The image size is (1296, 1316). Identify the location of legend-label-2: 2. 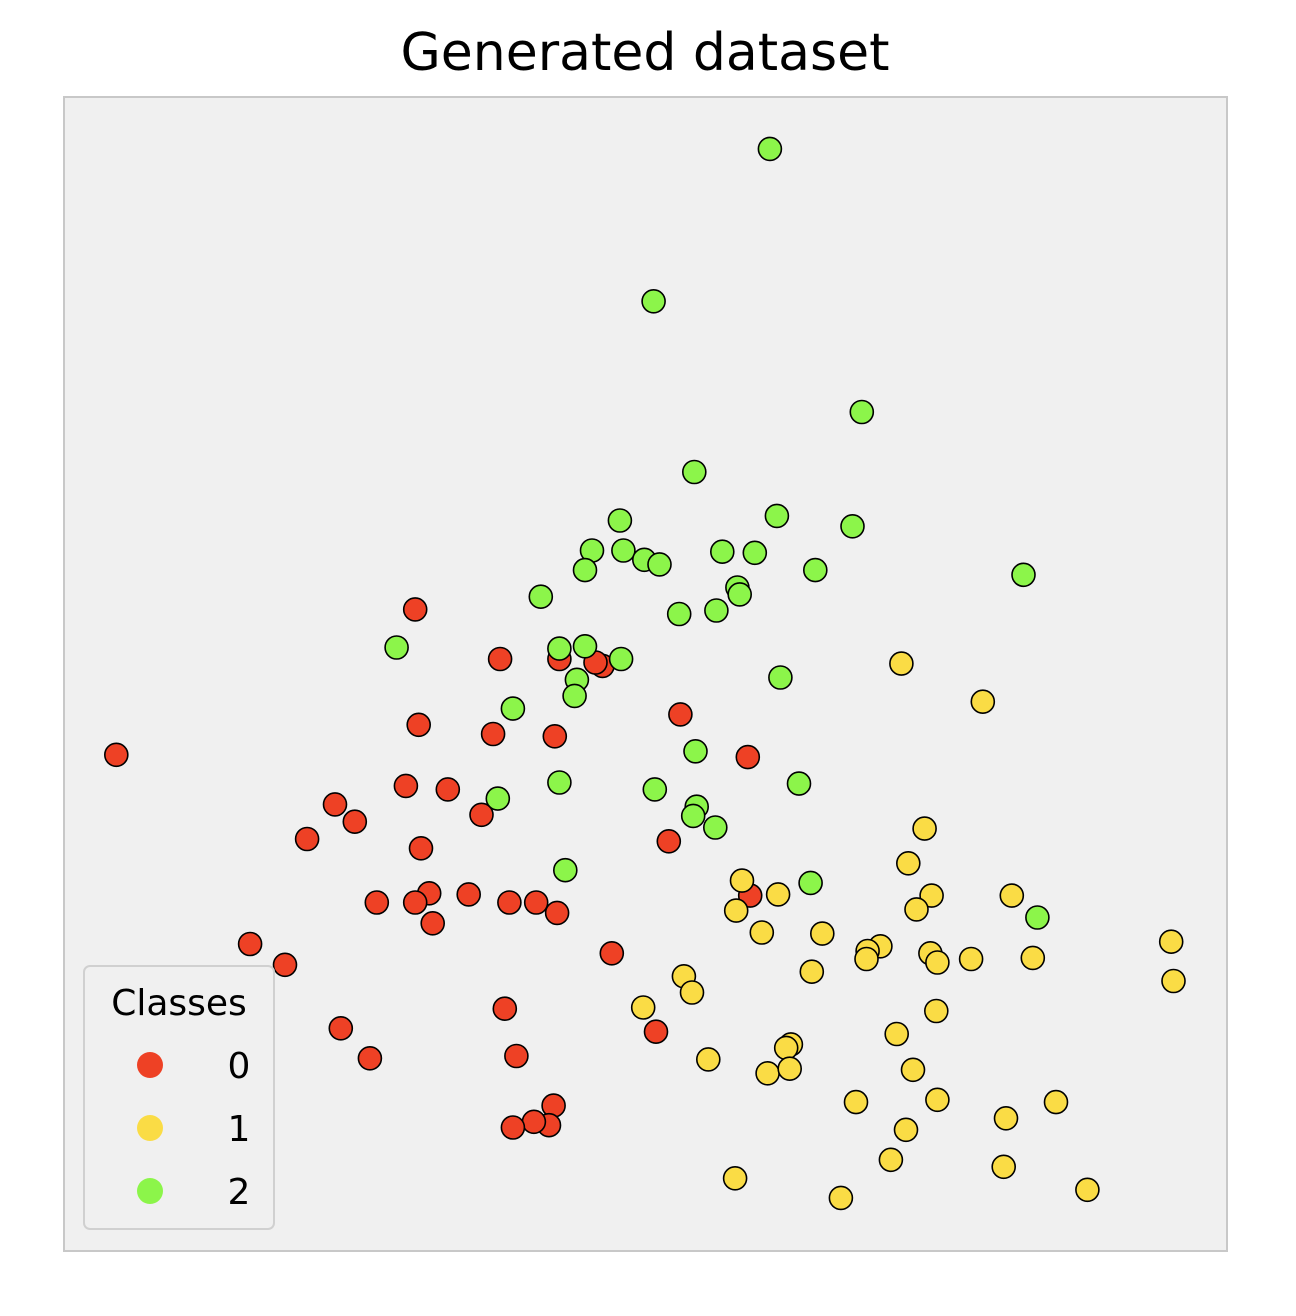
(239, 1192).